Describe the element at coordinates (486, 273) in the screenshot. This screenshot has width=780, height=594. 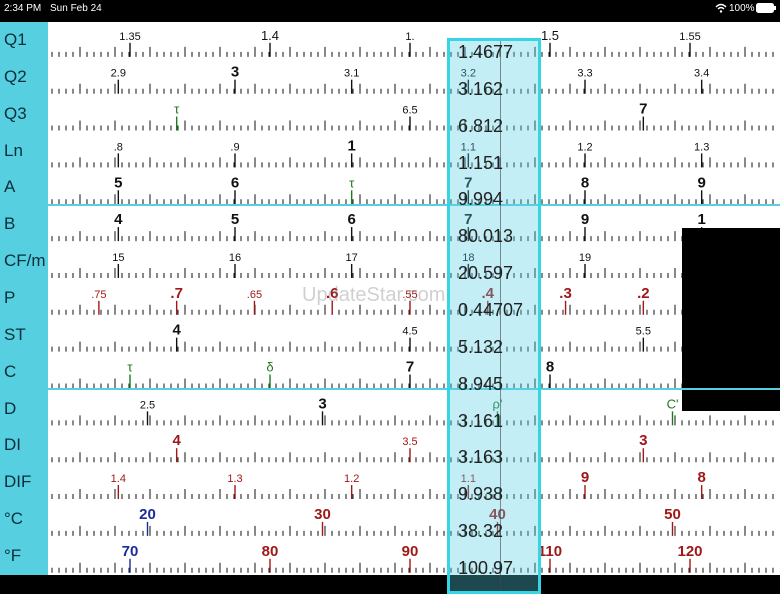
I see `cursor-readout: 20.597` at that location.